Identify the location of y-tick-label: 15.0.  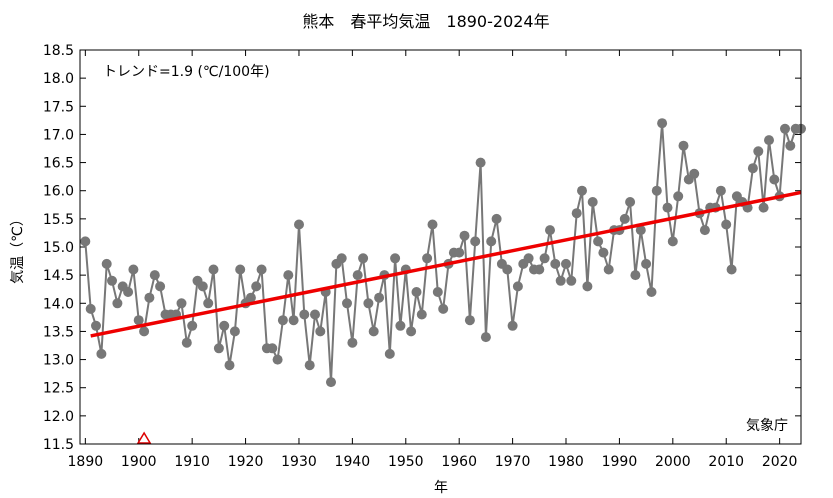
(58, 248).